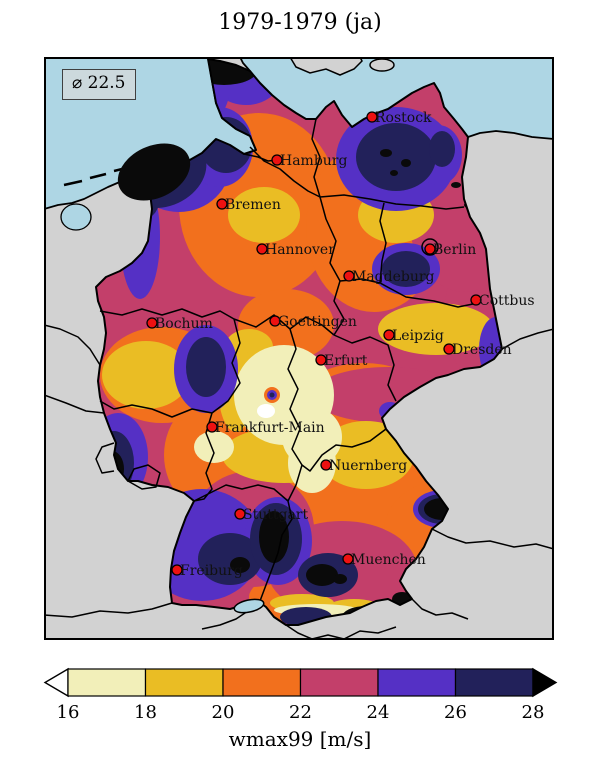 Image resolution: width=600 pixels, height=780 pixels. I want to click on berlin-state-ring, so click(430, 247).